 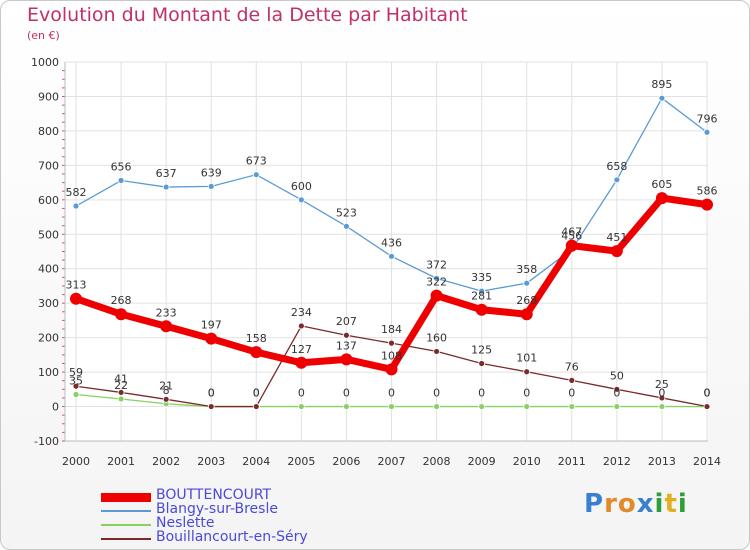 What do you see at coordinates (571, 232) in the screenshot?
I see `data-label: 467` at bounding box center [571, 232].